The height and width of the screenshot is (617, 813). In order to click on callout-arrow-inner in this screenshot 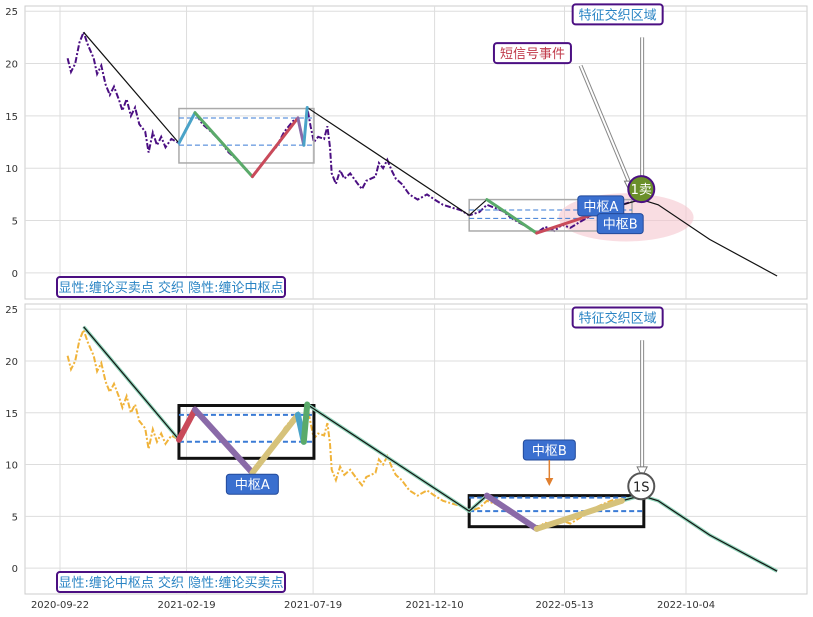, I will do `click(605, 124)`.